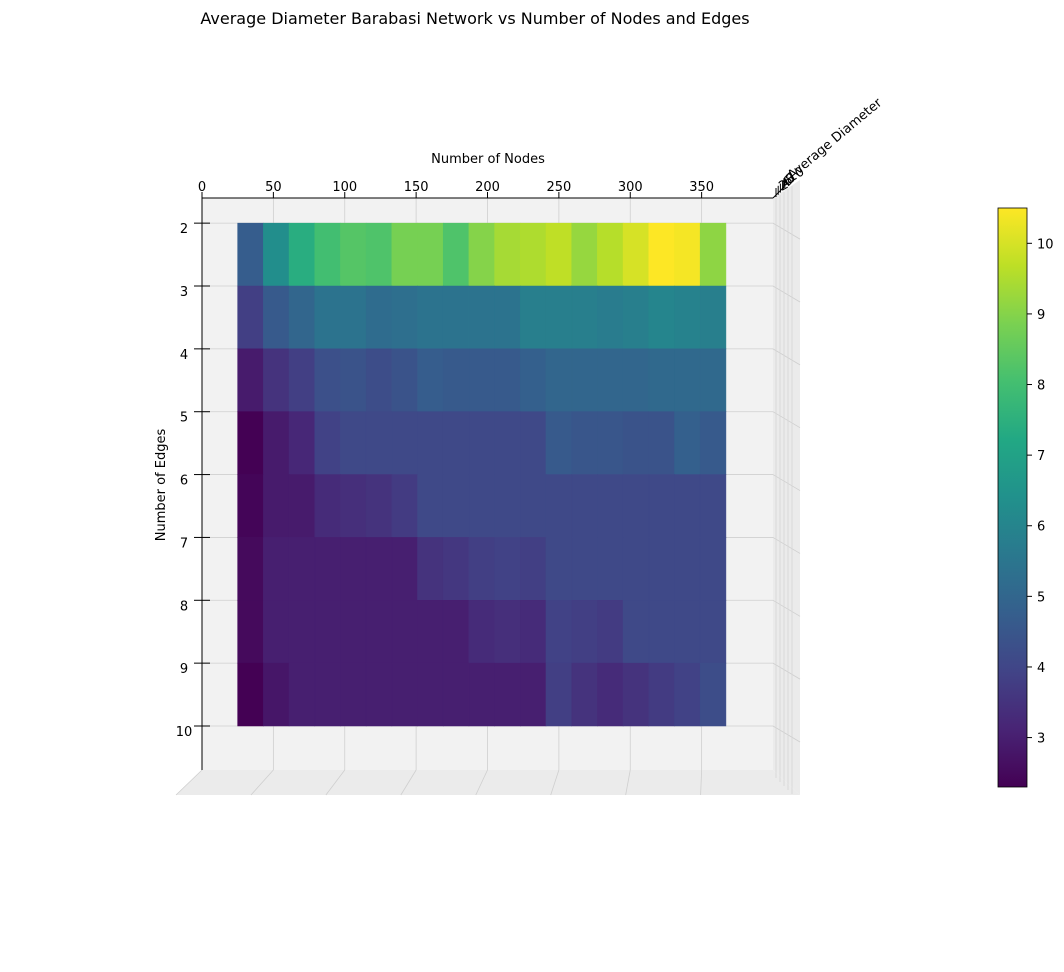 The width and height of the screenshot is (1064, 972). I want to click on y-tick-label: 4, so click(184, 355).